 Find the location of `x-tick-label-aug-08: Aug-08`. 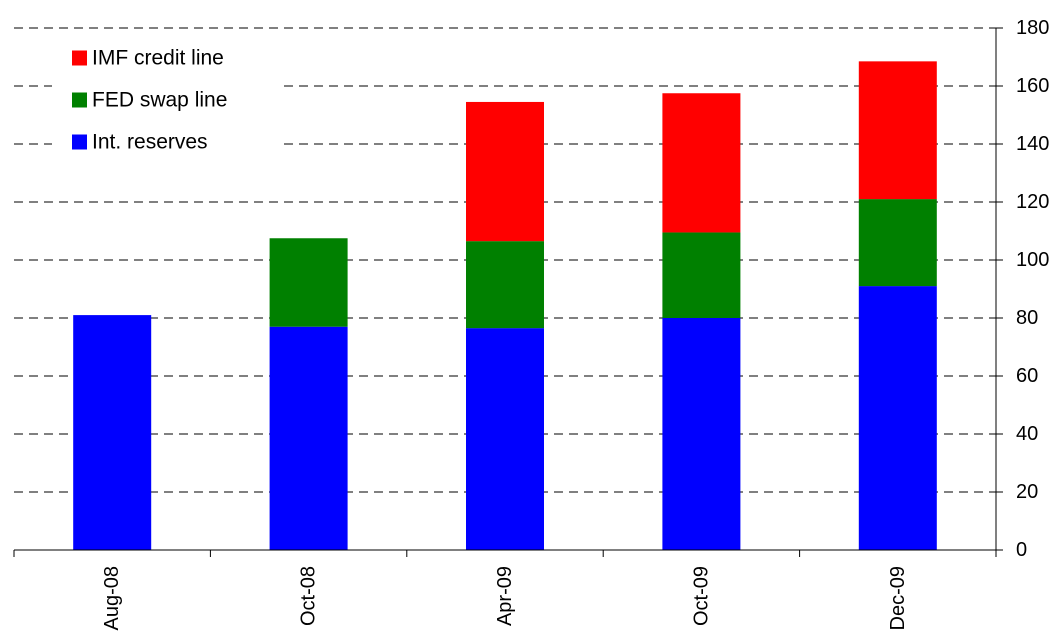

x-tick-label-aug-08: Aug-08 is located at coordinates (112, 598).